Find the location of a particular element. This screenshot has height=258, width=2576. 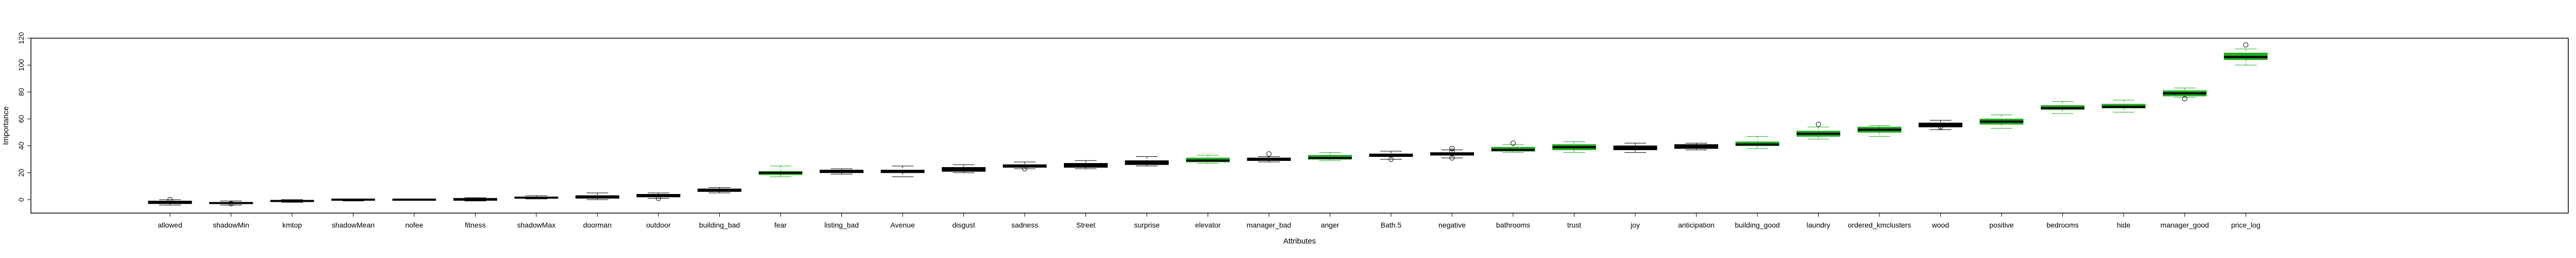

box-surprise is located at coordinates (1147, 161).